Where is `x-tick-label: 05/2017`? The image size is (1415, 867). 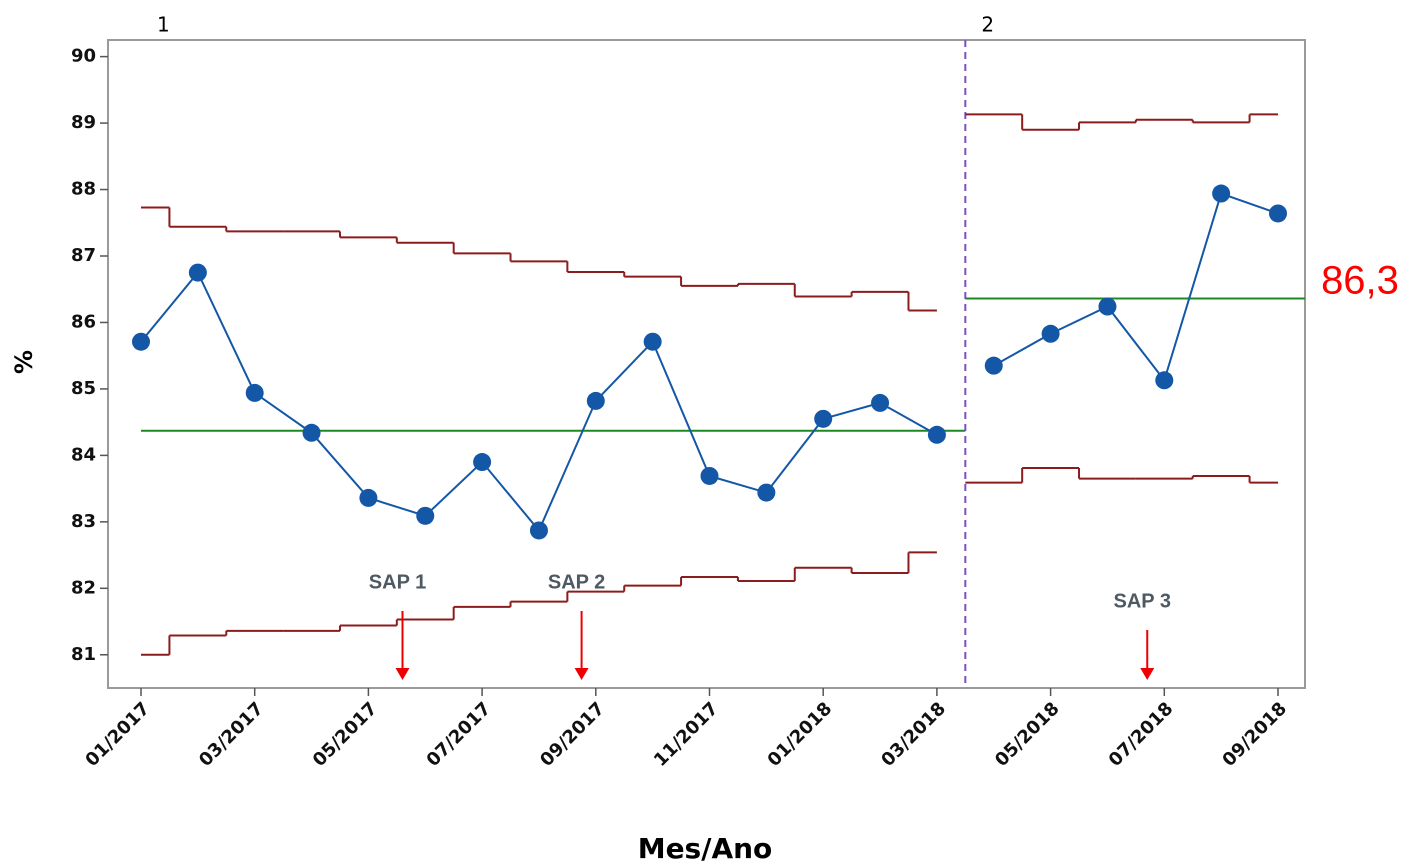 x-tick-label: 05/2017 is located at coordinates (345, 734).